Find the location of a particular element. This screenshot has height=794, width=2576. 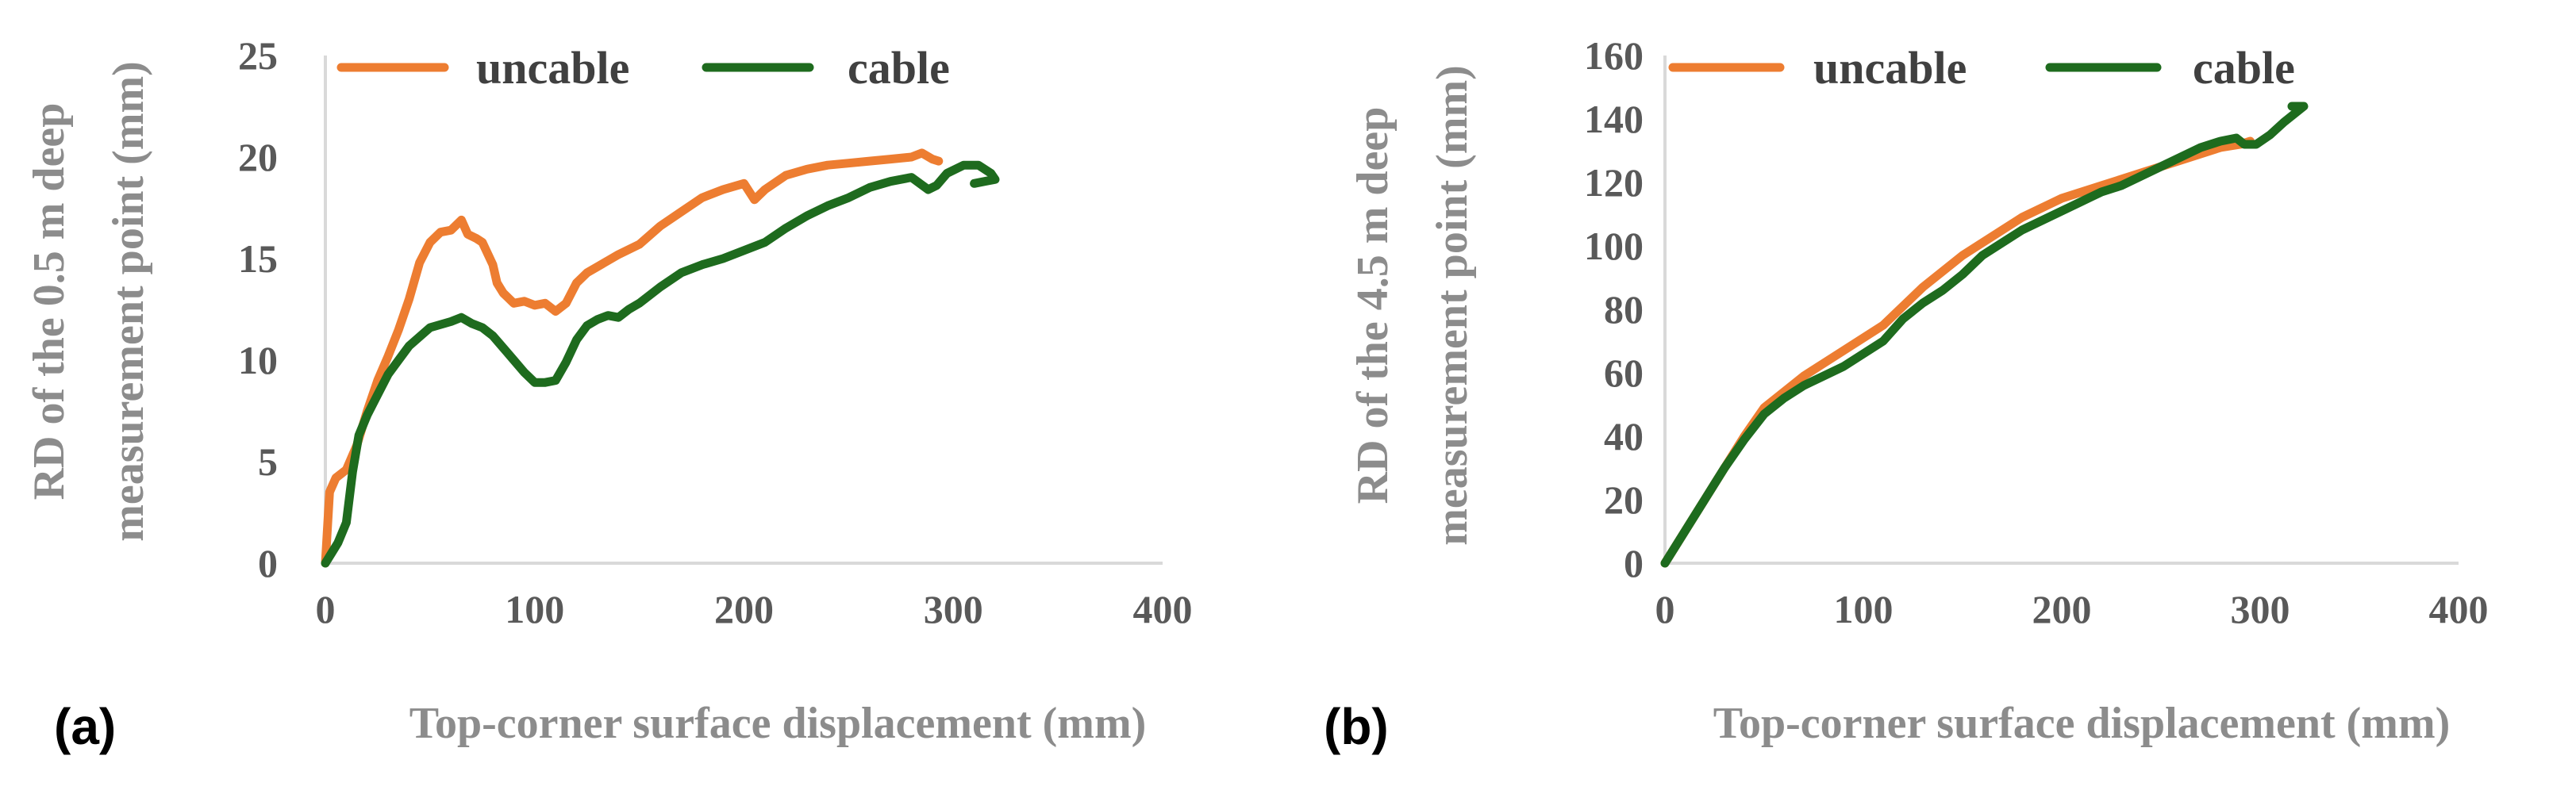

panel-label: (b) is located at coordinates (1356, 726).